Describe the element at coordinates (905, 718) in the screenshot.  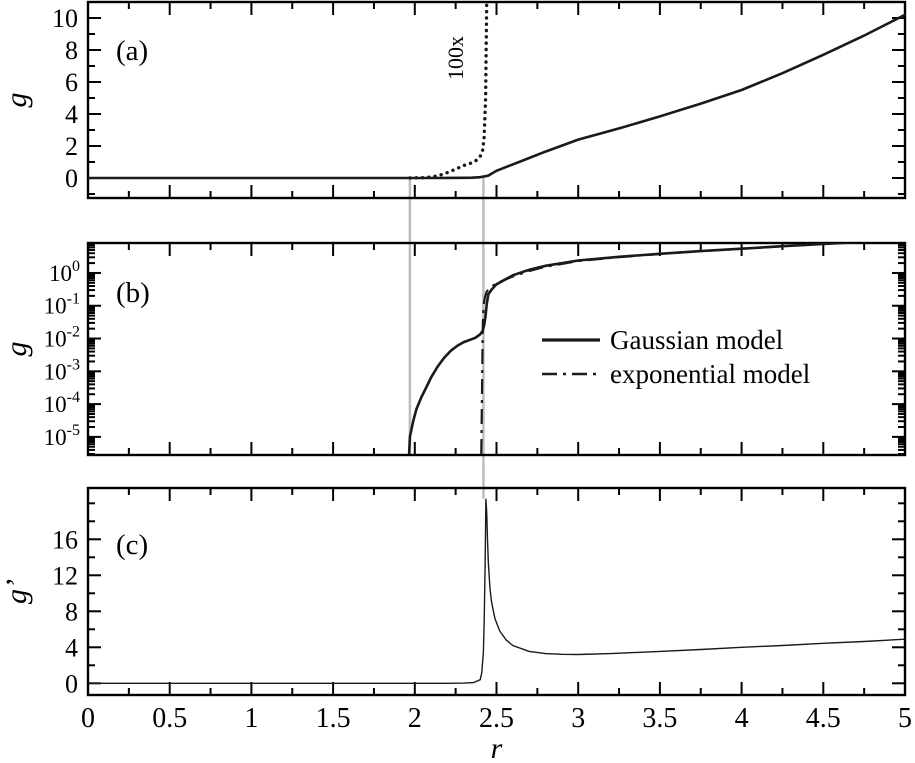
I see `x-tick-label: 5` at that location.